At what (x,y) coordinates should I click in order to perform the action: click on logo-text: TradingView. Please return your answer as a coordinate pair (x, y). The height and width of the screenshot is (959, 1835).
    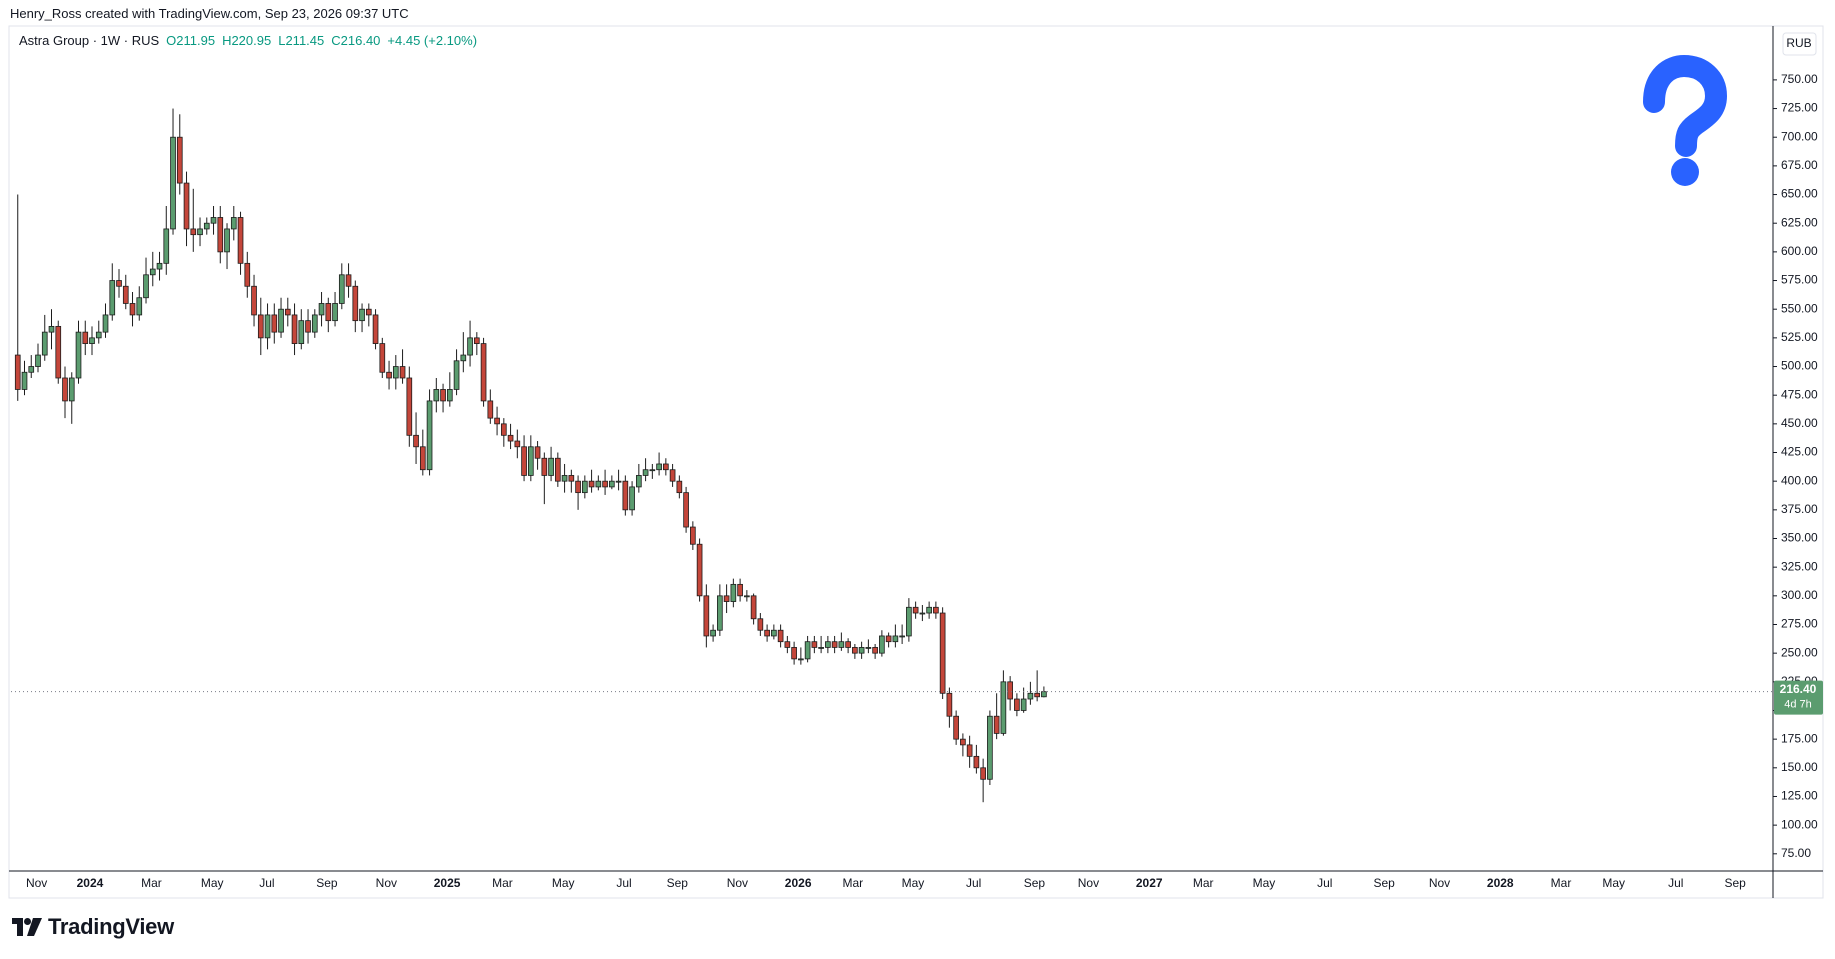
    Looking at the image, I should click on (111, 926).